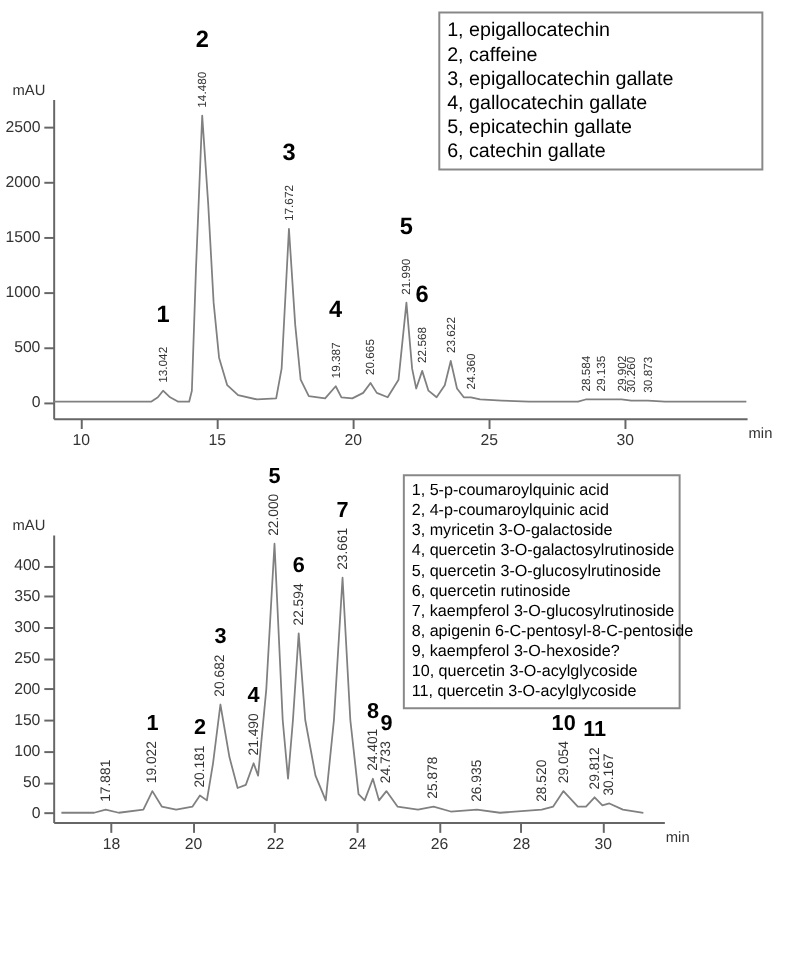 This screenshot has width=786, height=974. What do you see at coordinates (440, 843) in the screenshot?
I see `x-tick-label: 26` at bounding box center [440, 843].